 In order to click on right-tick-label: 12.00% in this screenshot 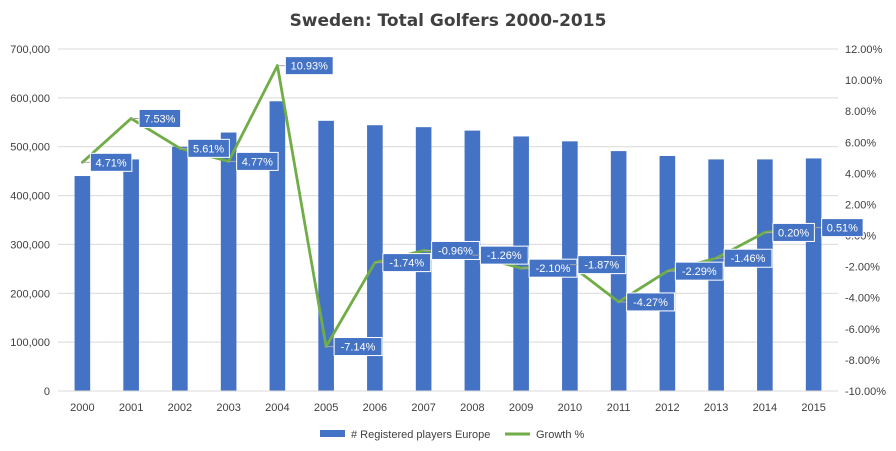, I will do `click(864, 50)`.